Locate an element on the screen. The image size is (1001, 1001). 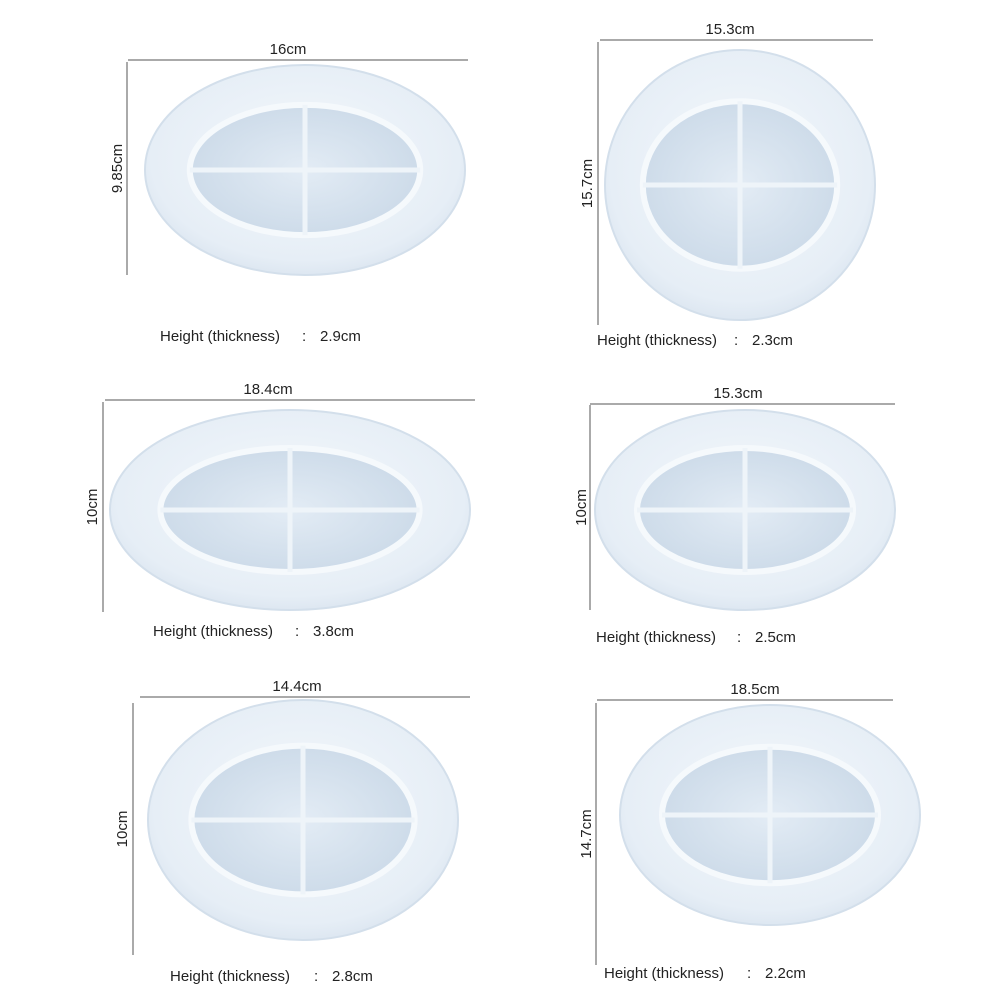
thickness-value: 2.3cm is located at coordinates (772, 340).